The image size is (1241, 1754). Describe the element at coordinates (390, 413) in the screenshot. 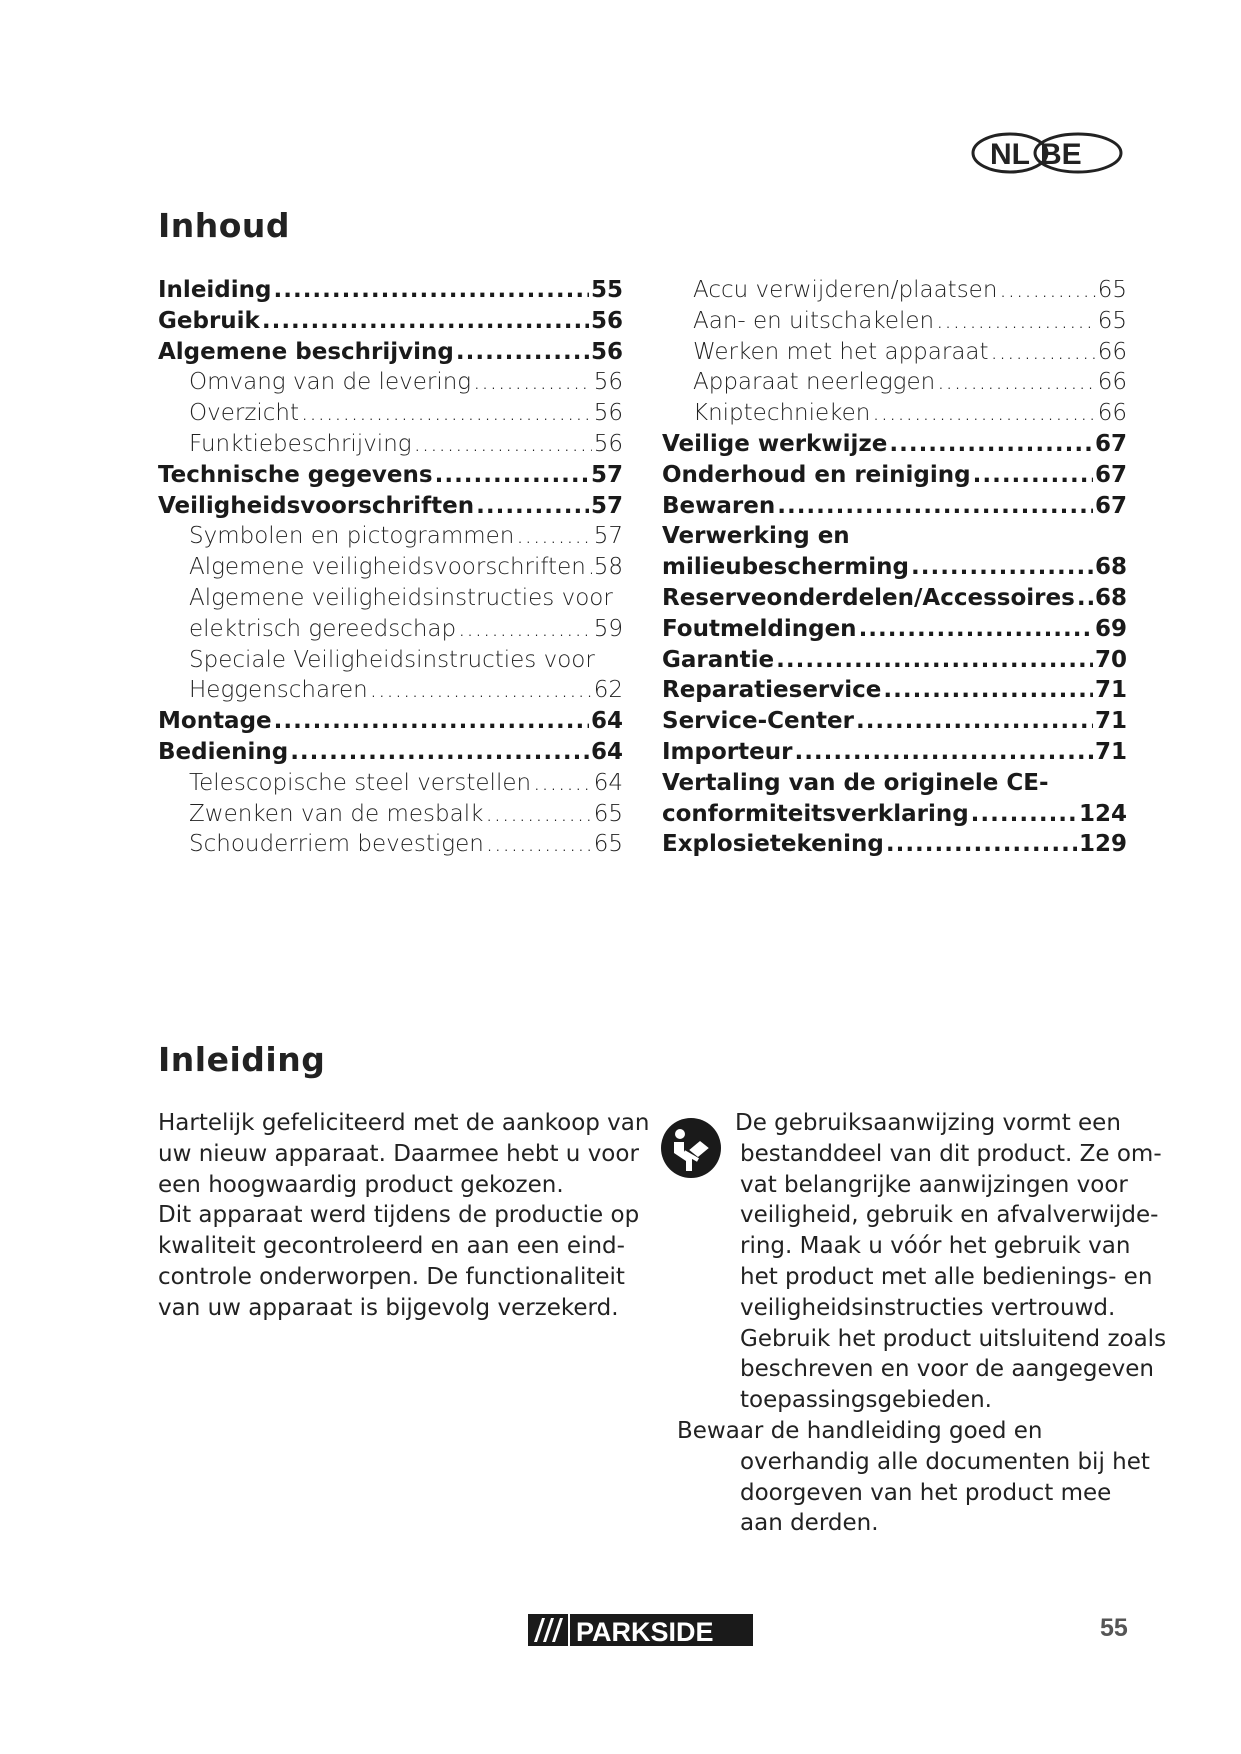

I see `toc-entry: Overzicht 56` at that location.